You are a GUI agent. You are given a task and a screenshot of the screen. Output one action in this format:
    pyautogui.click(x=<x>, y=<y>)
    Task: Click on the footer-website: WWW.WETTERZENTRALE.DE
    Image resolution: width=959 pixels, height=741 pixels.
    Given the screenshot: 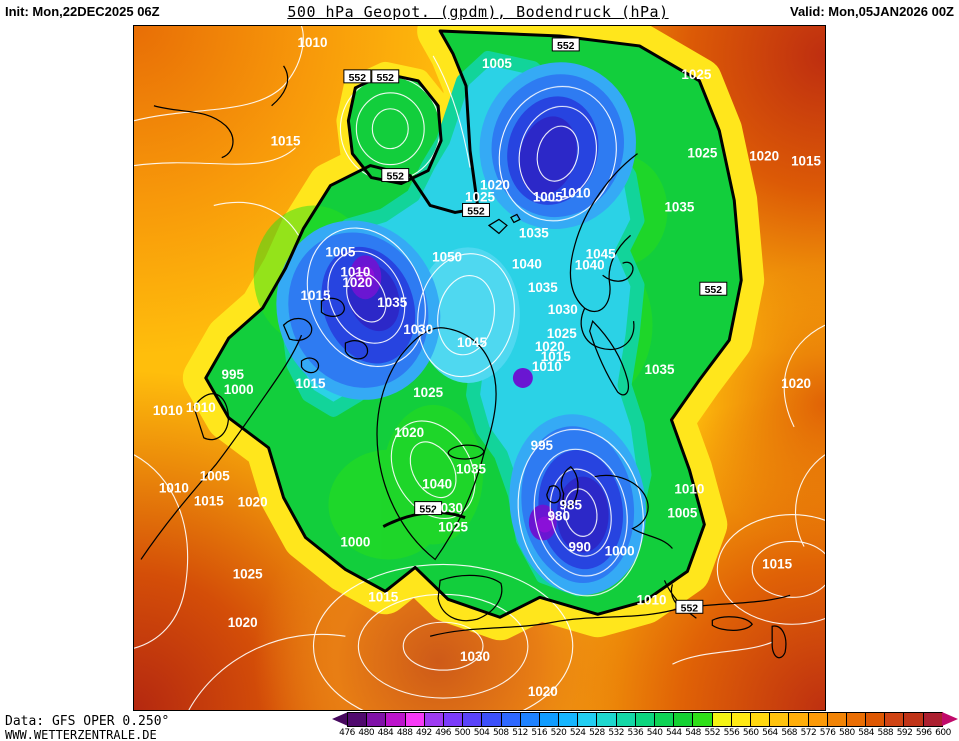 What is the action you would take?
    pyautogui.click(x=81, y=734)
    